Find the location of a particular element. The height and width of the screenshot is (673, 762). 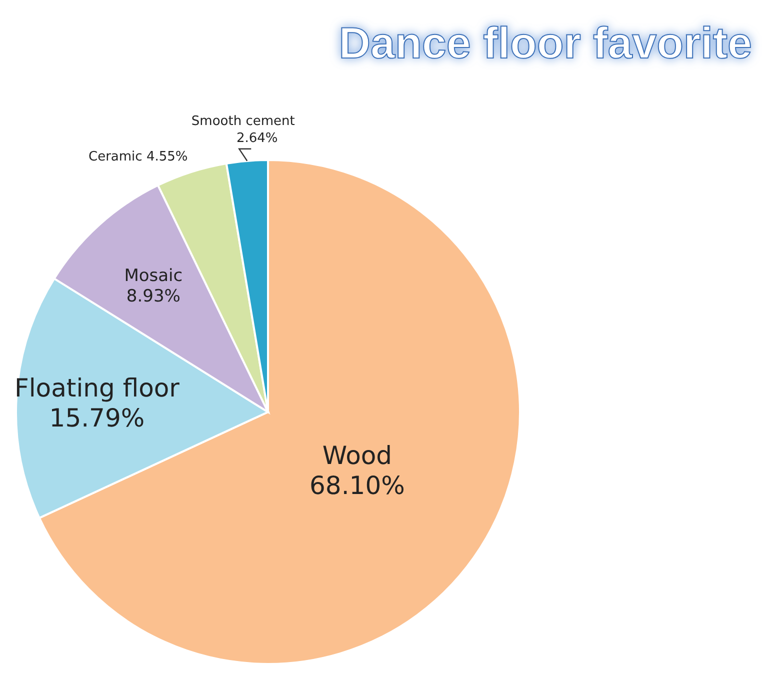

slice-label: Wood is located at coordinates (357, 455).